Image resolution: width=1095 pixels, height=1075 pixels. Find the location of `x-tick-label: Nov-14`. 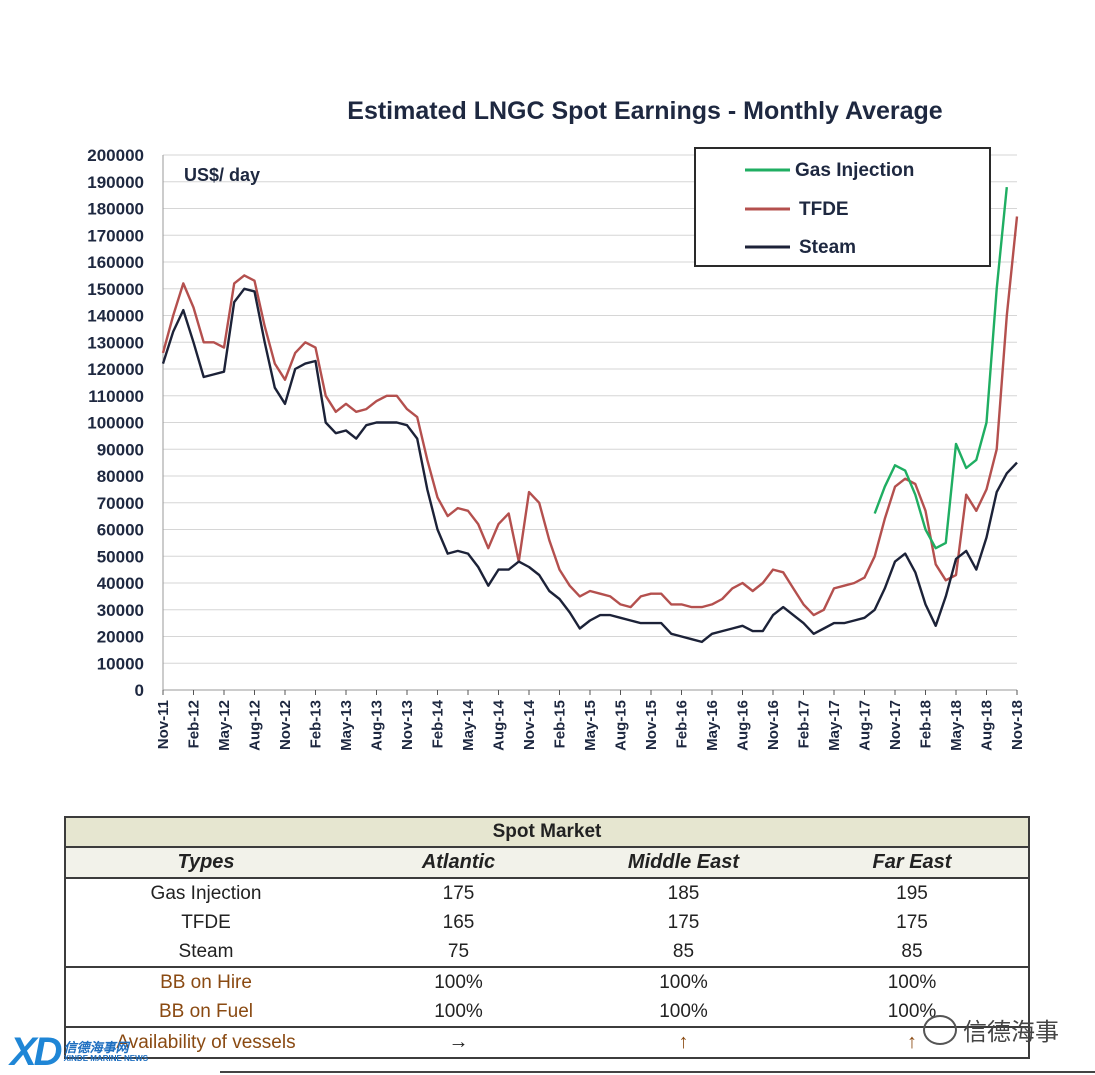

x-tick-label: Nov-14 is located at coordinates (529, 724).